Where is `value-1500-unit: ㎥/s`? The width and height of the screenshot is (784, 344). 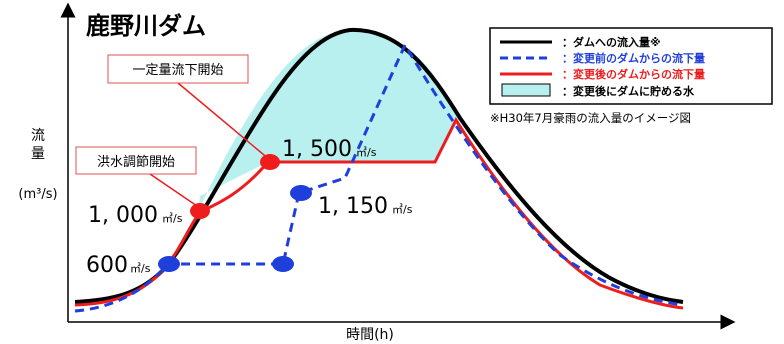 value-1500-unit: ㎥/s is located at coordinates (366, 152).